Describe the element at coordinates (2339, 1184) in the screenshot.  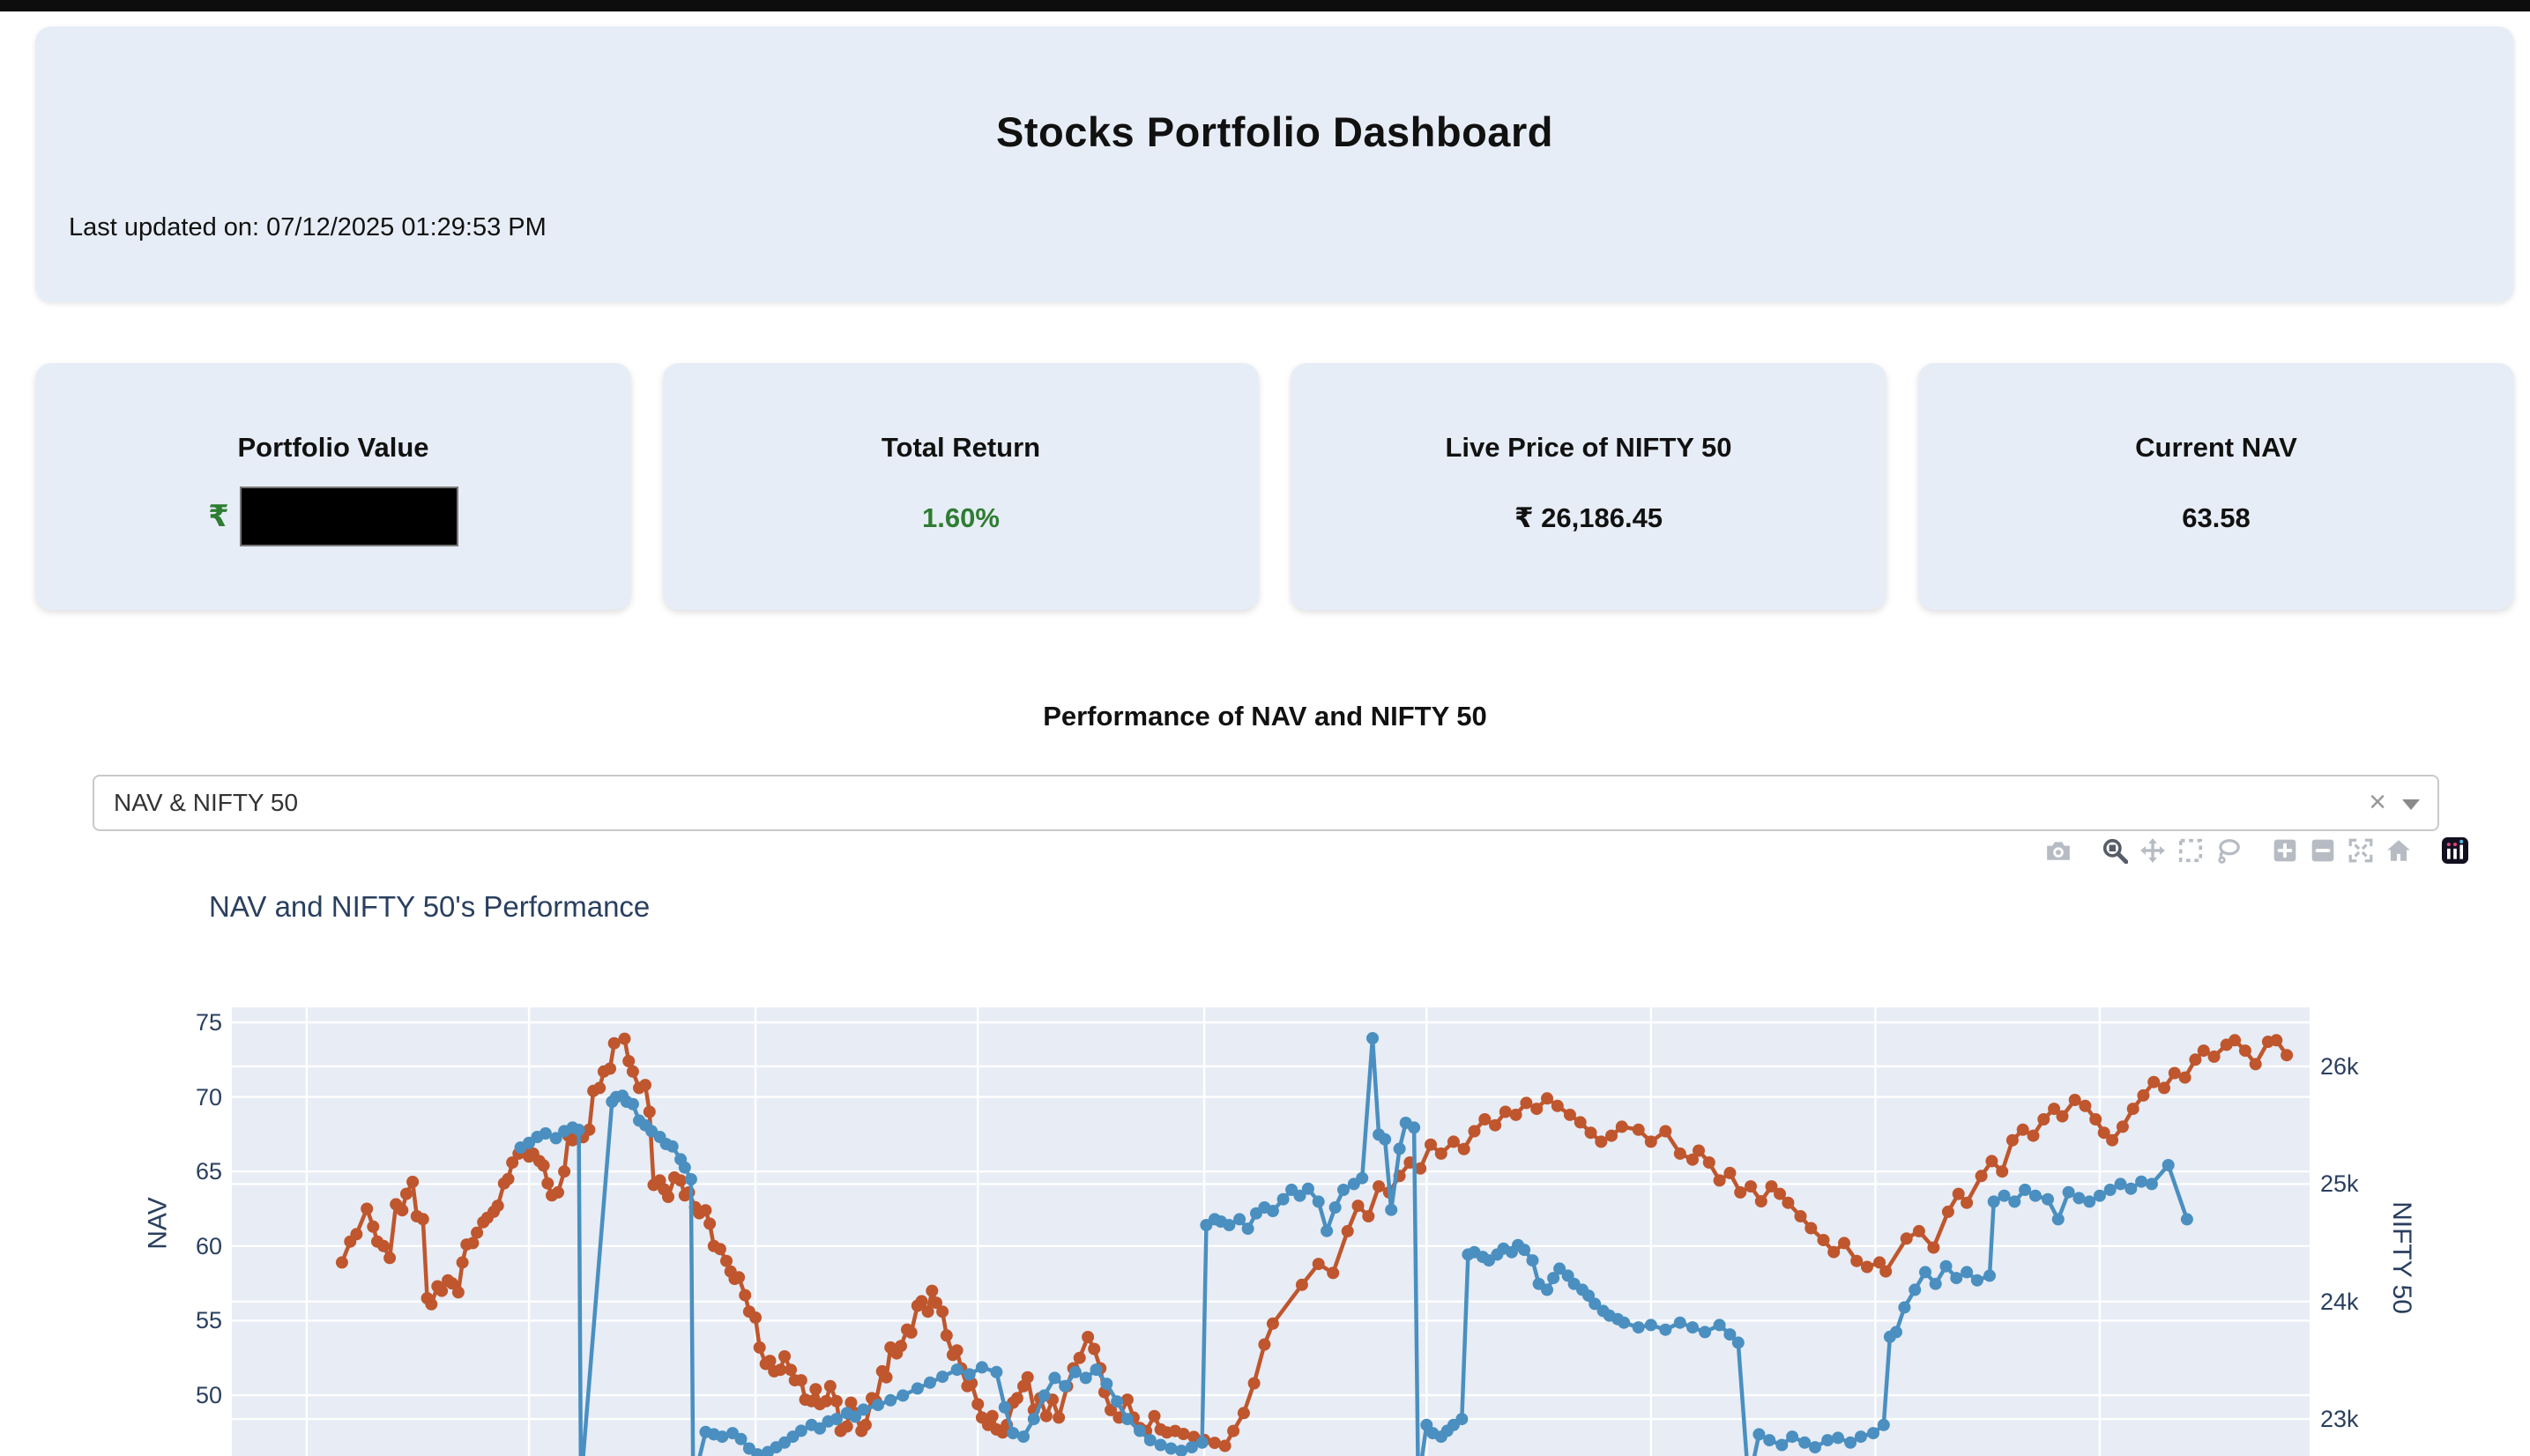
I see `yaxis-right-tick: 25k` at that location.